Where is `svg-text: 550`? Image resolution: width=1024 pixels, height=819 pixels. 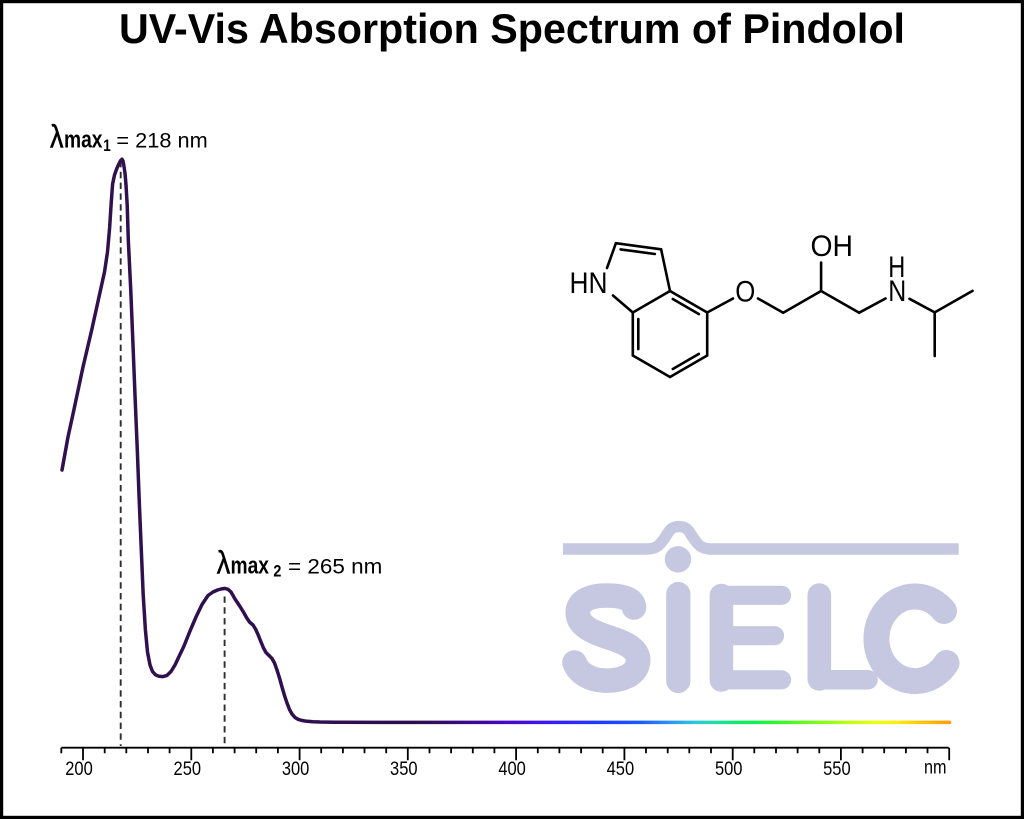
svg-text: 550 is located at coordinates (837, 769).